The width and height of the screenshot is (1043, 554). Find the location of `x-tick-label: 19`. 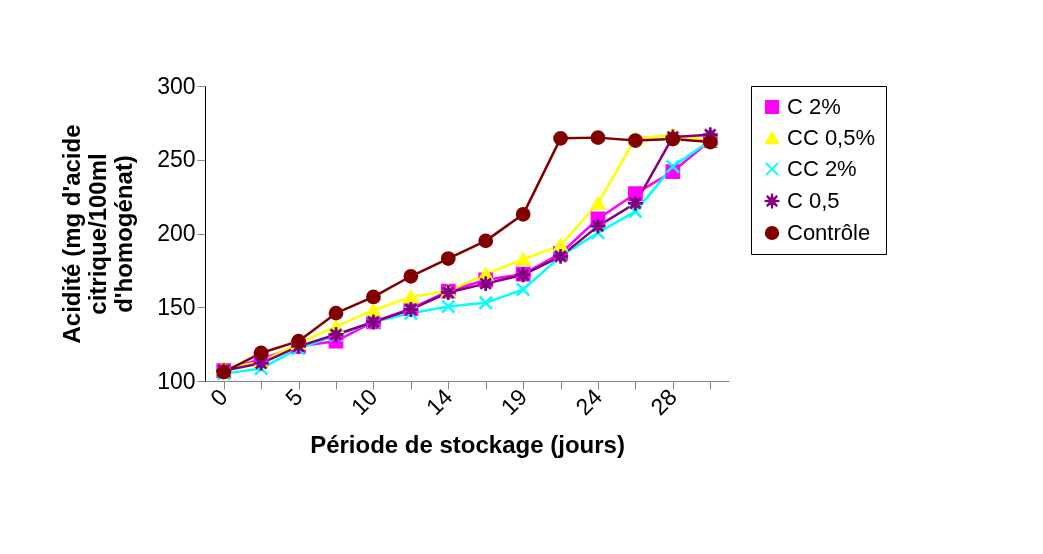

x-tick-label: 19 is located at coordinates (514, 402).